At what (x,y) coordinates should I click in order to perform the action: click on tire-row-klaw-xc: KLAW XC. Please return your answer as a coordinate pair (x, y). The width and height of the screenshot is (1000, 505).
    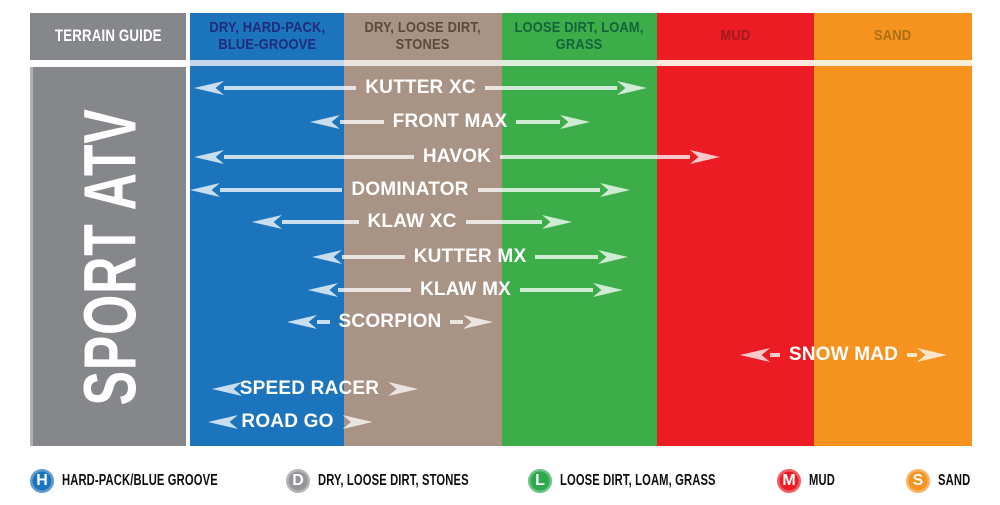
    Looking at the image, I should click on (412, 221).